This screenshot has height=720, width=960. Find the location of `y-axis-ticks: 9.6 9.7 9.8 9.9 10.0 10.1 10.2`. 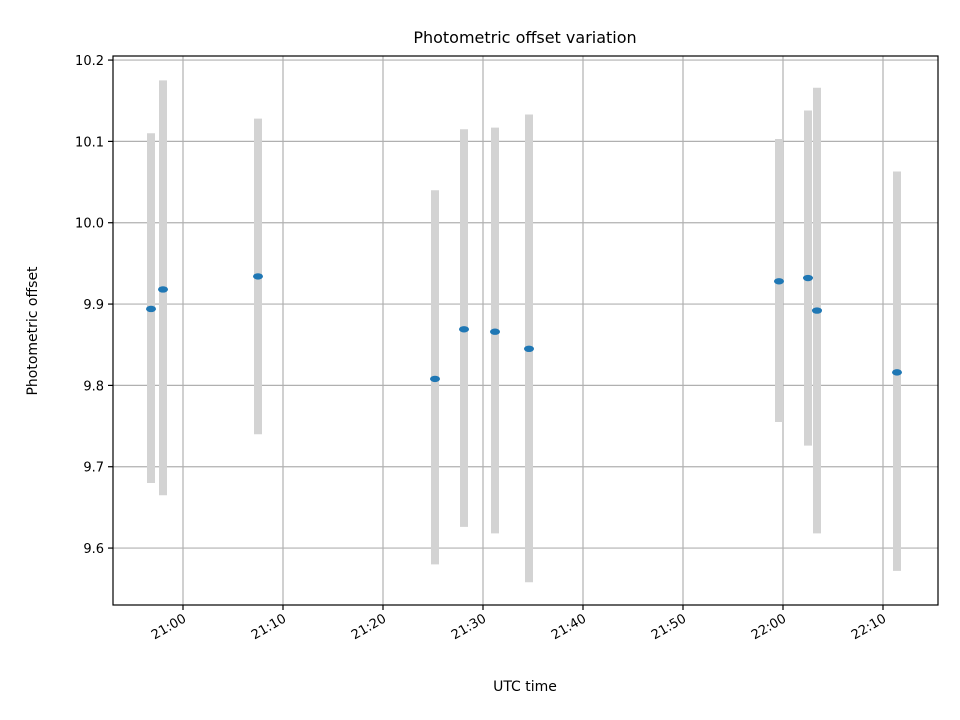

y-axis-ticks: 9.6 9.7 9.8 9.9 10.0 10.1 10.2 is located at coordinates (94, 305).